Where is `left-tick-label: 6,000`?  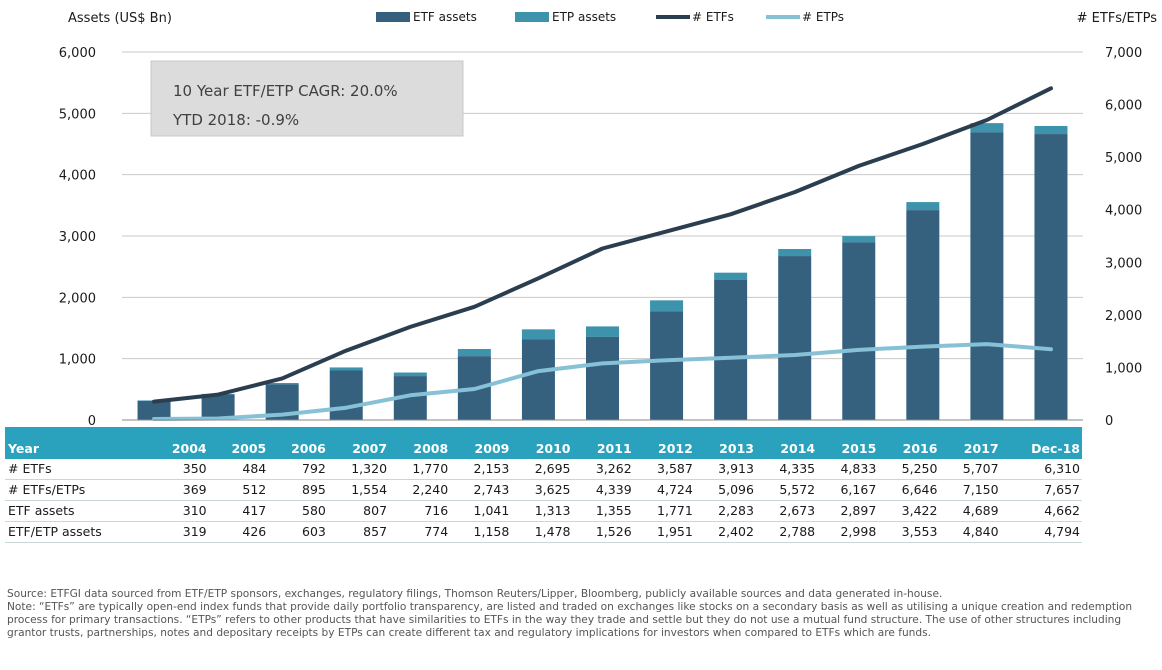
left-tick-label: 6,000 is located at coordinates (77, 53).